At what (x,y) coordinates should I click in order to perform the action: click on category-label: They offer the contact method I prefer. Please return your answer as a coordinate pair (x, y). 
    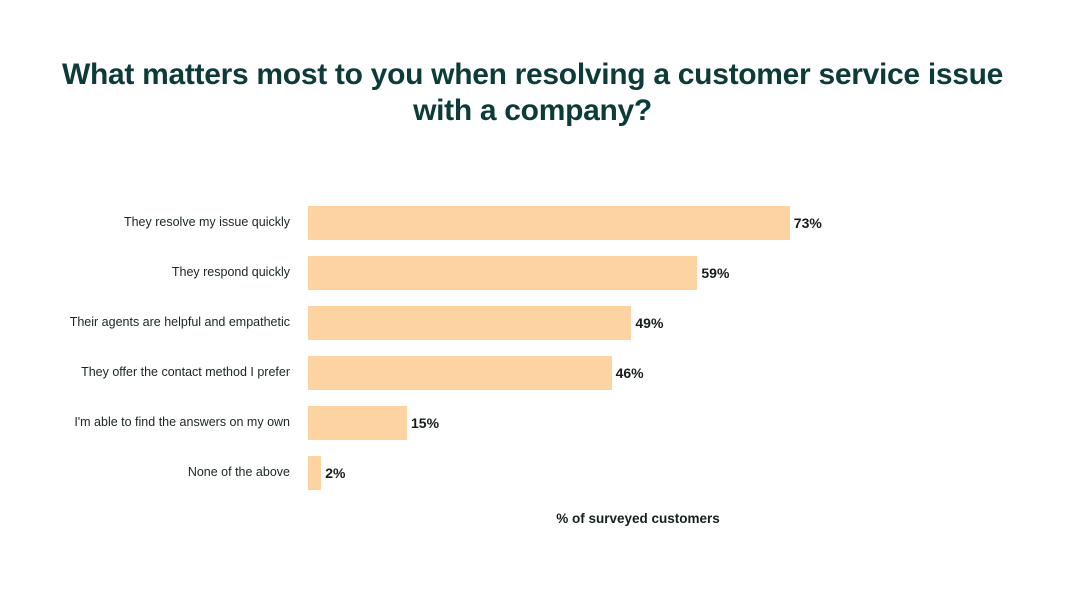
    Looking at the image, I should click on (185, 372).